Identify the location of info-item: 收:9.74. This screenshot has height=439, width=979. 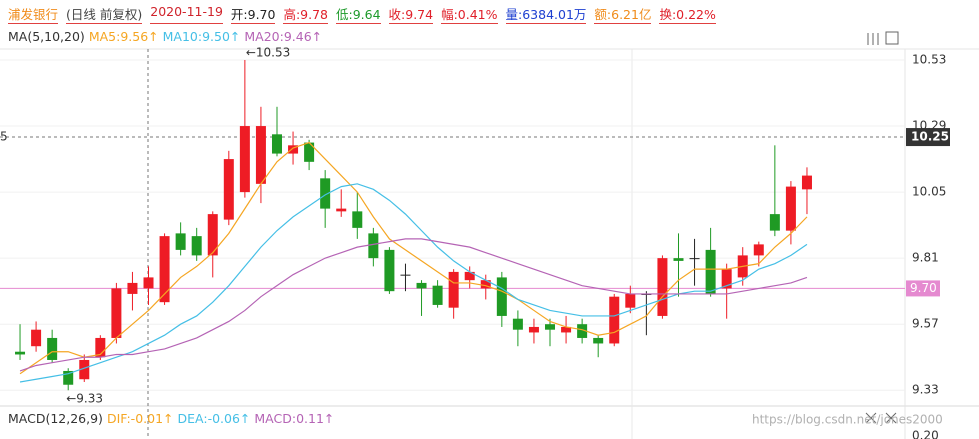
(411, 14).